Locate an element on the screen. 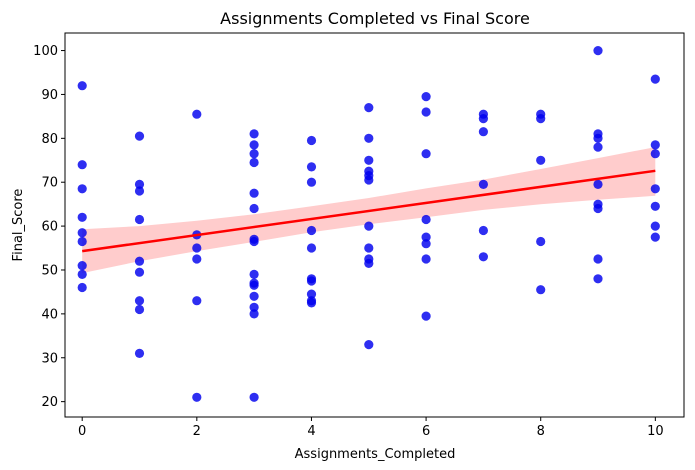 This screenshot has width=695, height=470. y-axis-label: Final_Score is located at coordinates (18, 225).